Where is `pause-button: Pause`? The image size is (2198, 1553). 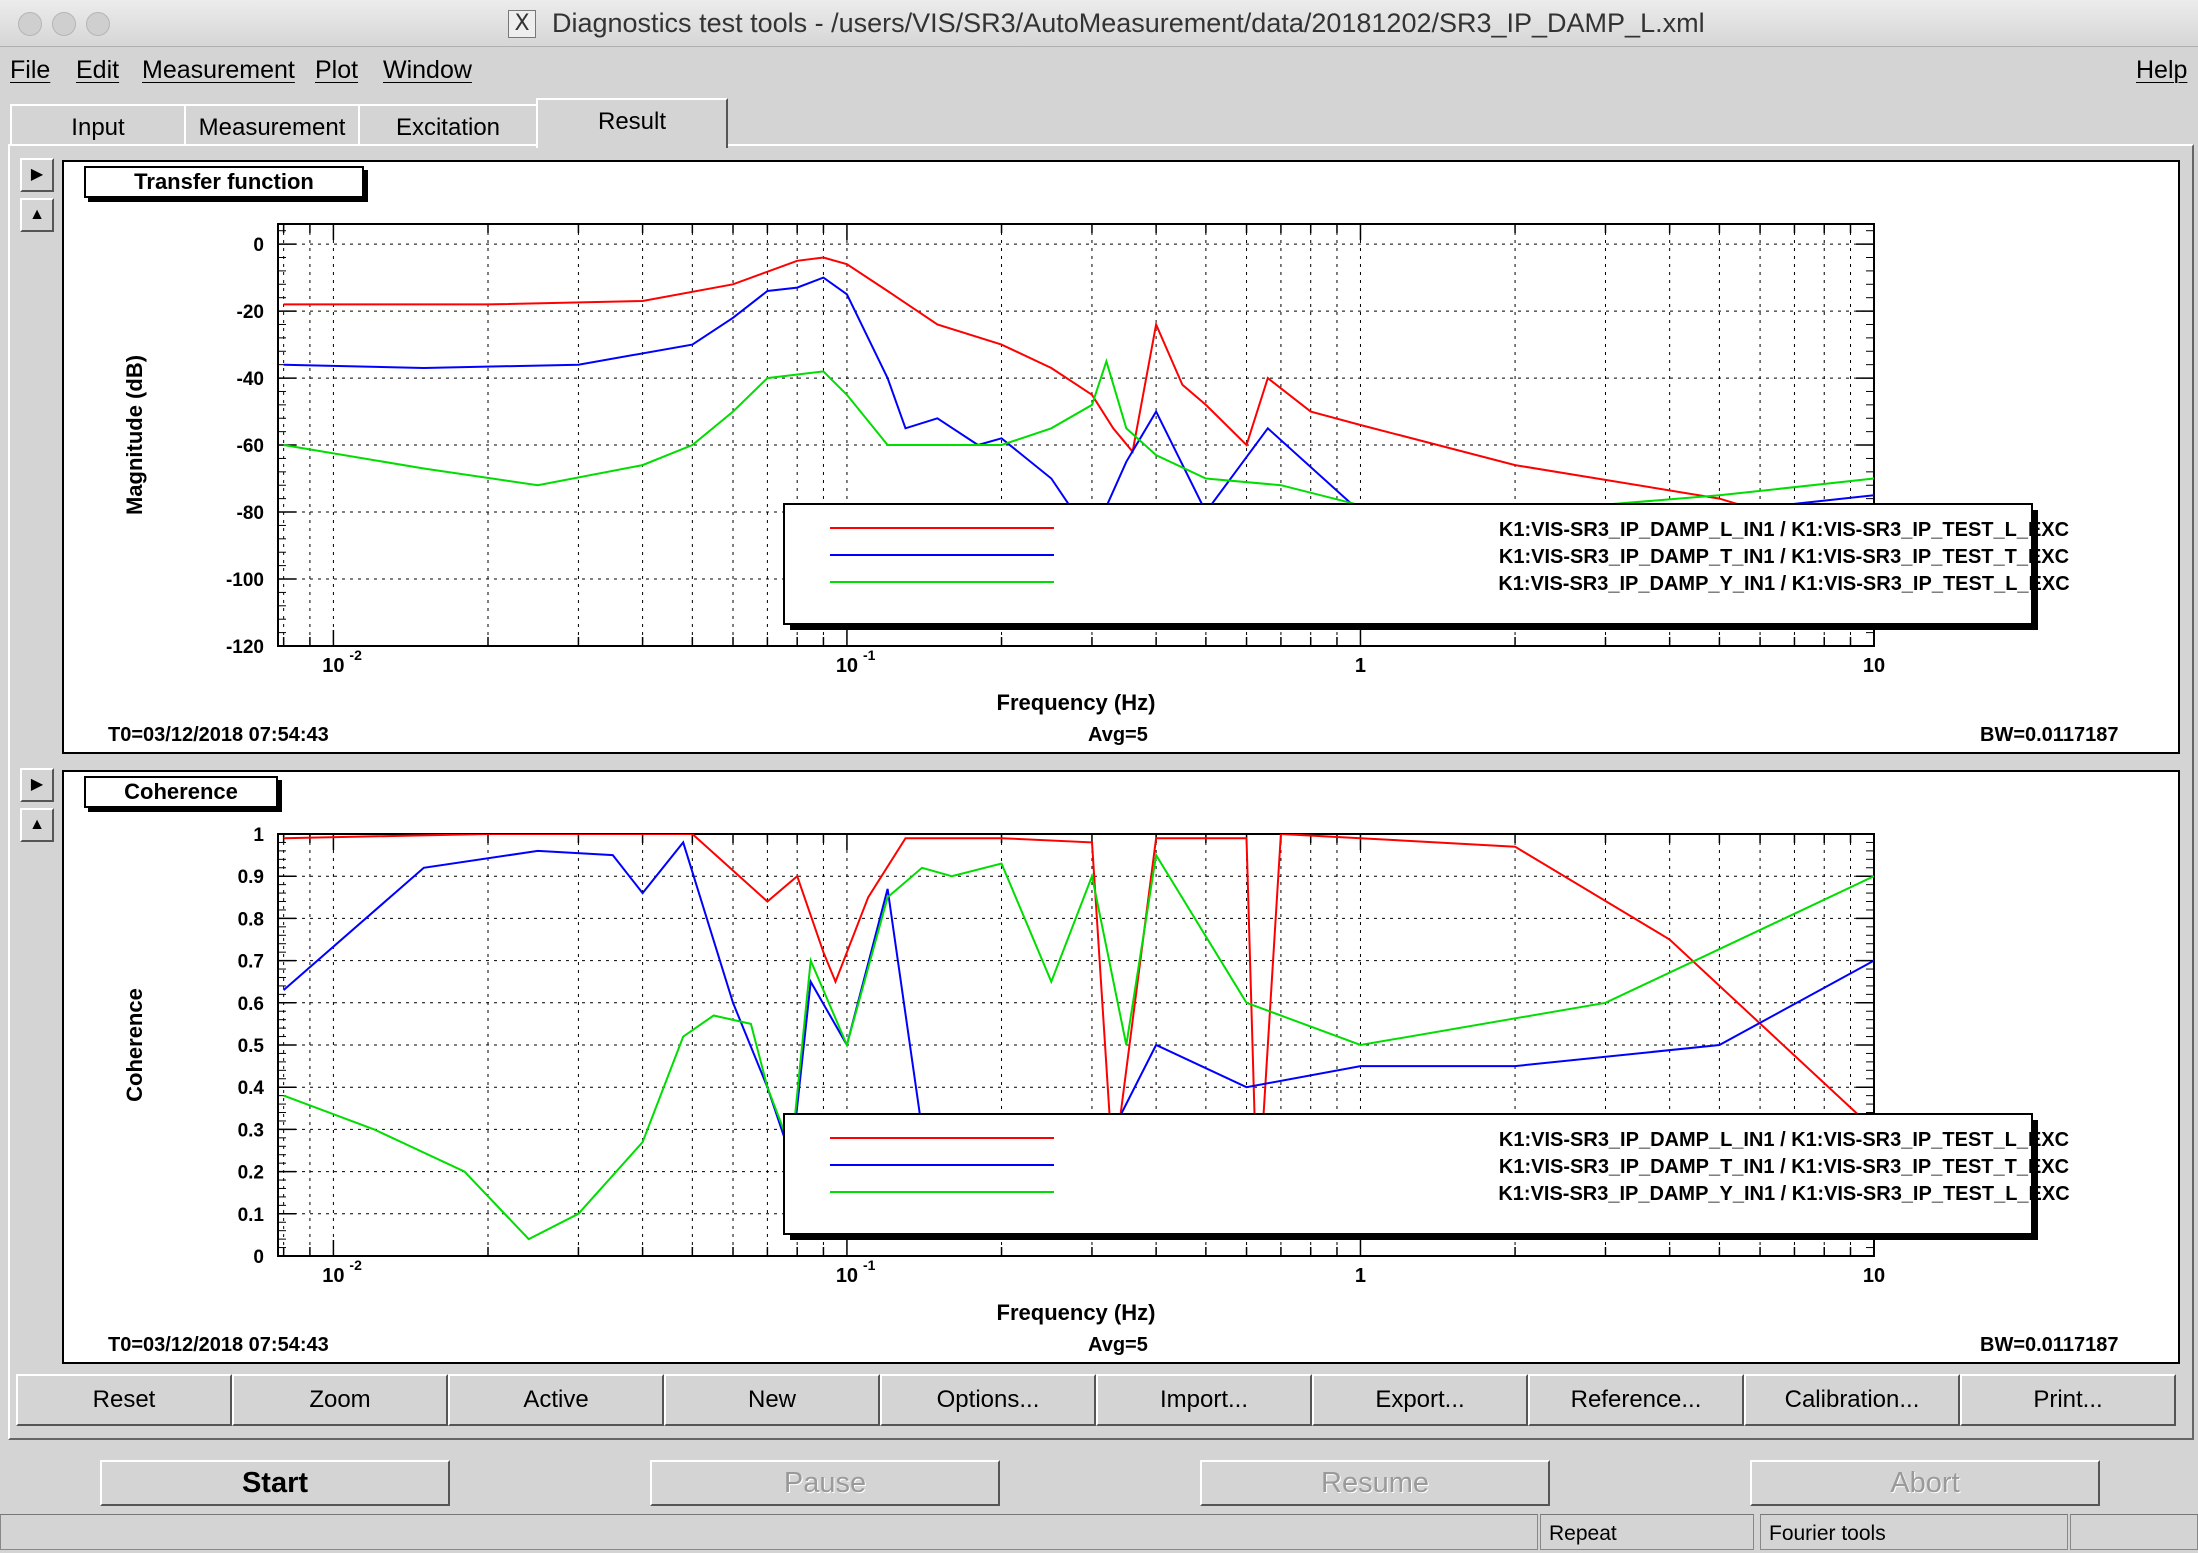
pause-button: Pause is located at coordinates (825, 1483).